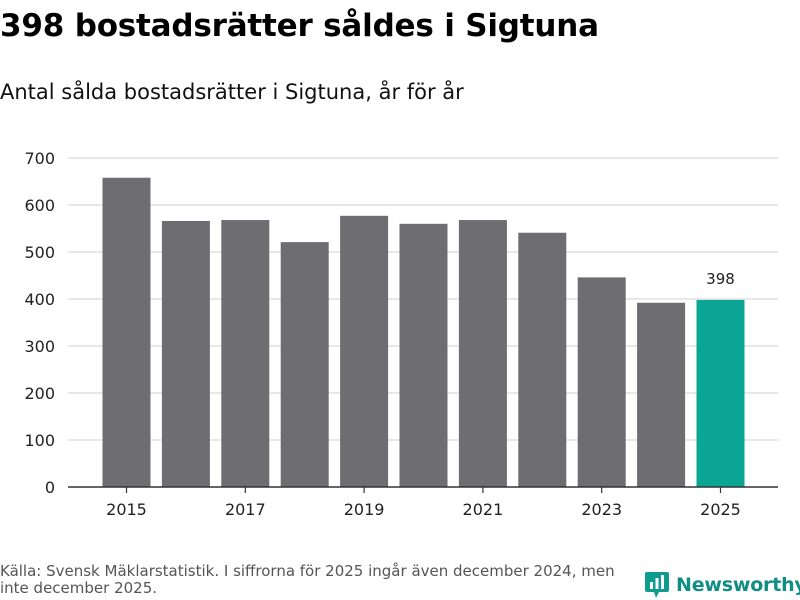  I want to click on x-tick-label: 2017, so click(245, 509).